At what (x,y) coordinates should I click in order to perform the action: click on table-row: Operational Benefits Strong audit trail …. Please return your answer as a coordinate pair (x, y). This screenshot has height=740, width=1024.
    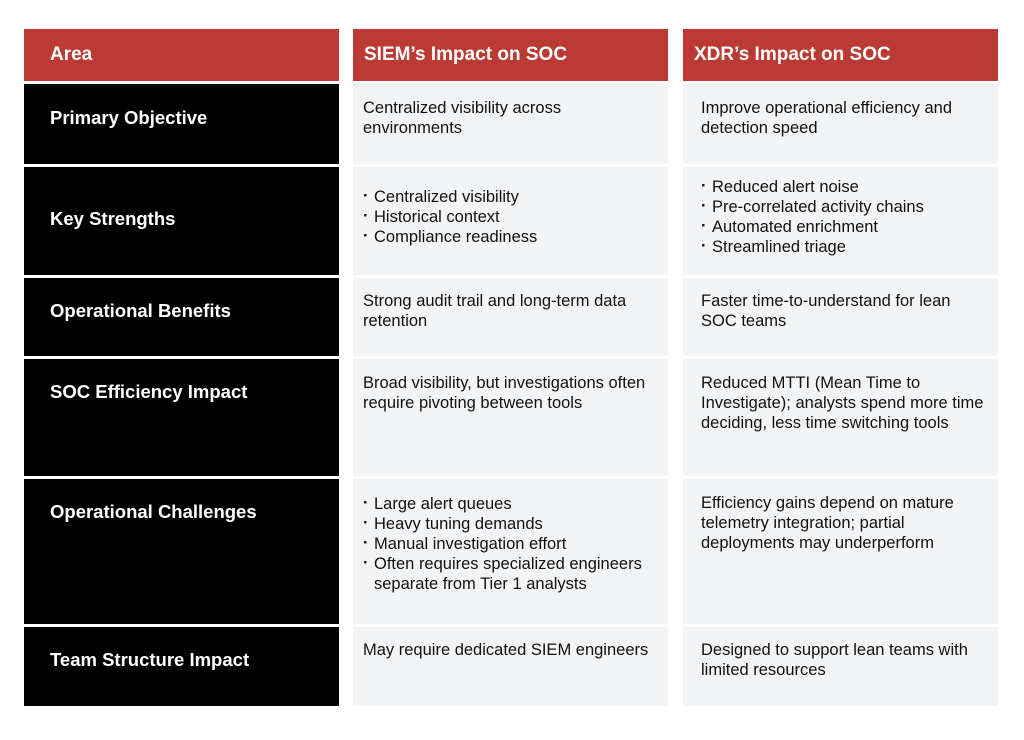
    Looking at the image, I should click on (511, 317).